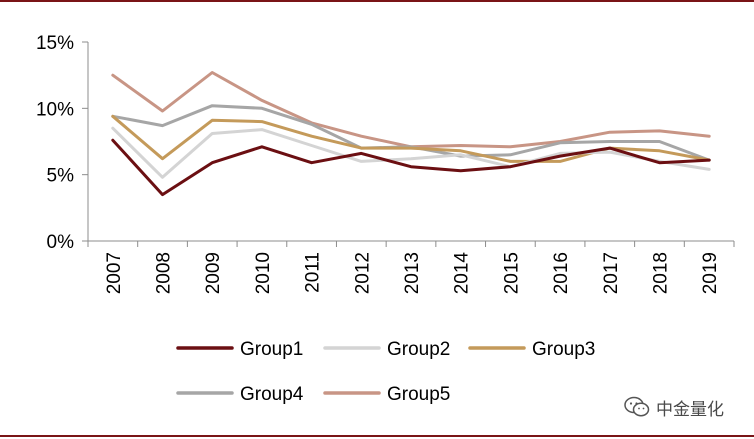 The width and height of the screenshot is (754, 439). Describe the element at coordinates (412, 273) in the screenshot. I see `x-tick-label: 2013` at that location.